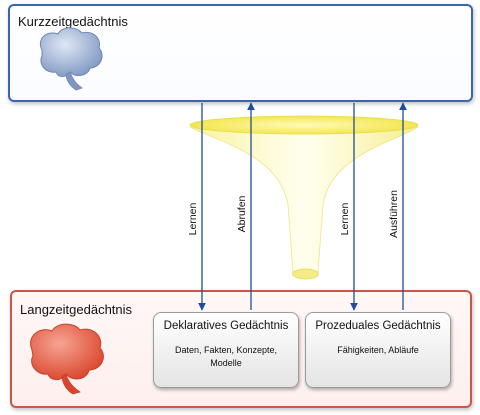 This screenshot has width=480, height=415. What do you see at coordinates (226, 356) in the screenshot?
I see `declarative-memory-content: Daten, Fakten, Konzepte, Modelle` at bounding box center [226, 356].